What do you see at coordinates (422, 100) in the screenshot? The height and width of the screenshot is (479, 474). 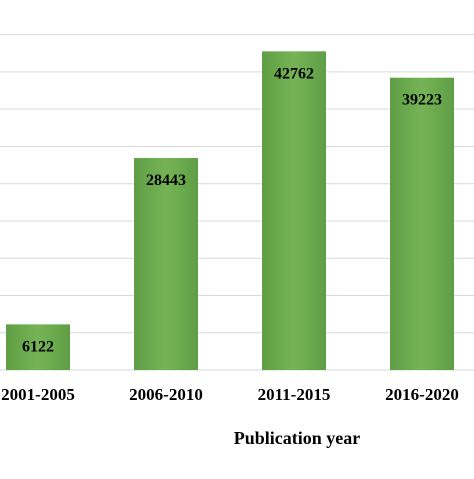 I see `data-label-2016-2020: 39223` at bounding box center [422, 100].